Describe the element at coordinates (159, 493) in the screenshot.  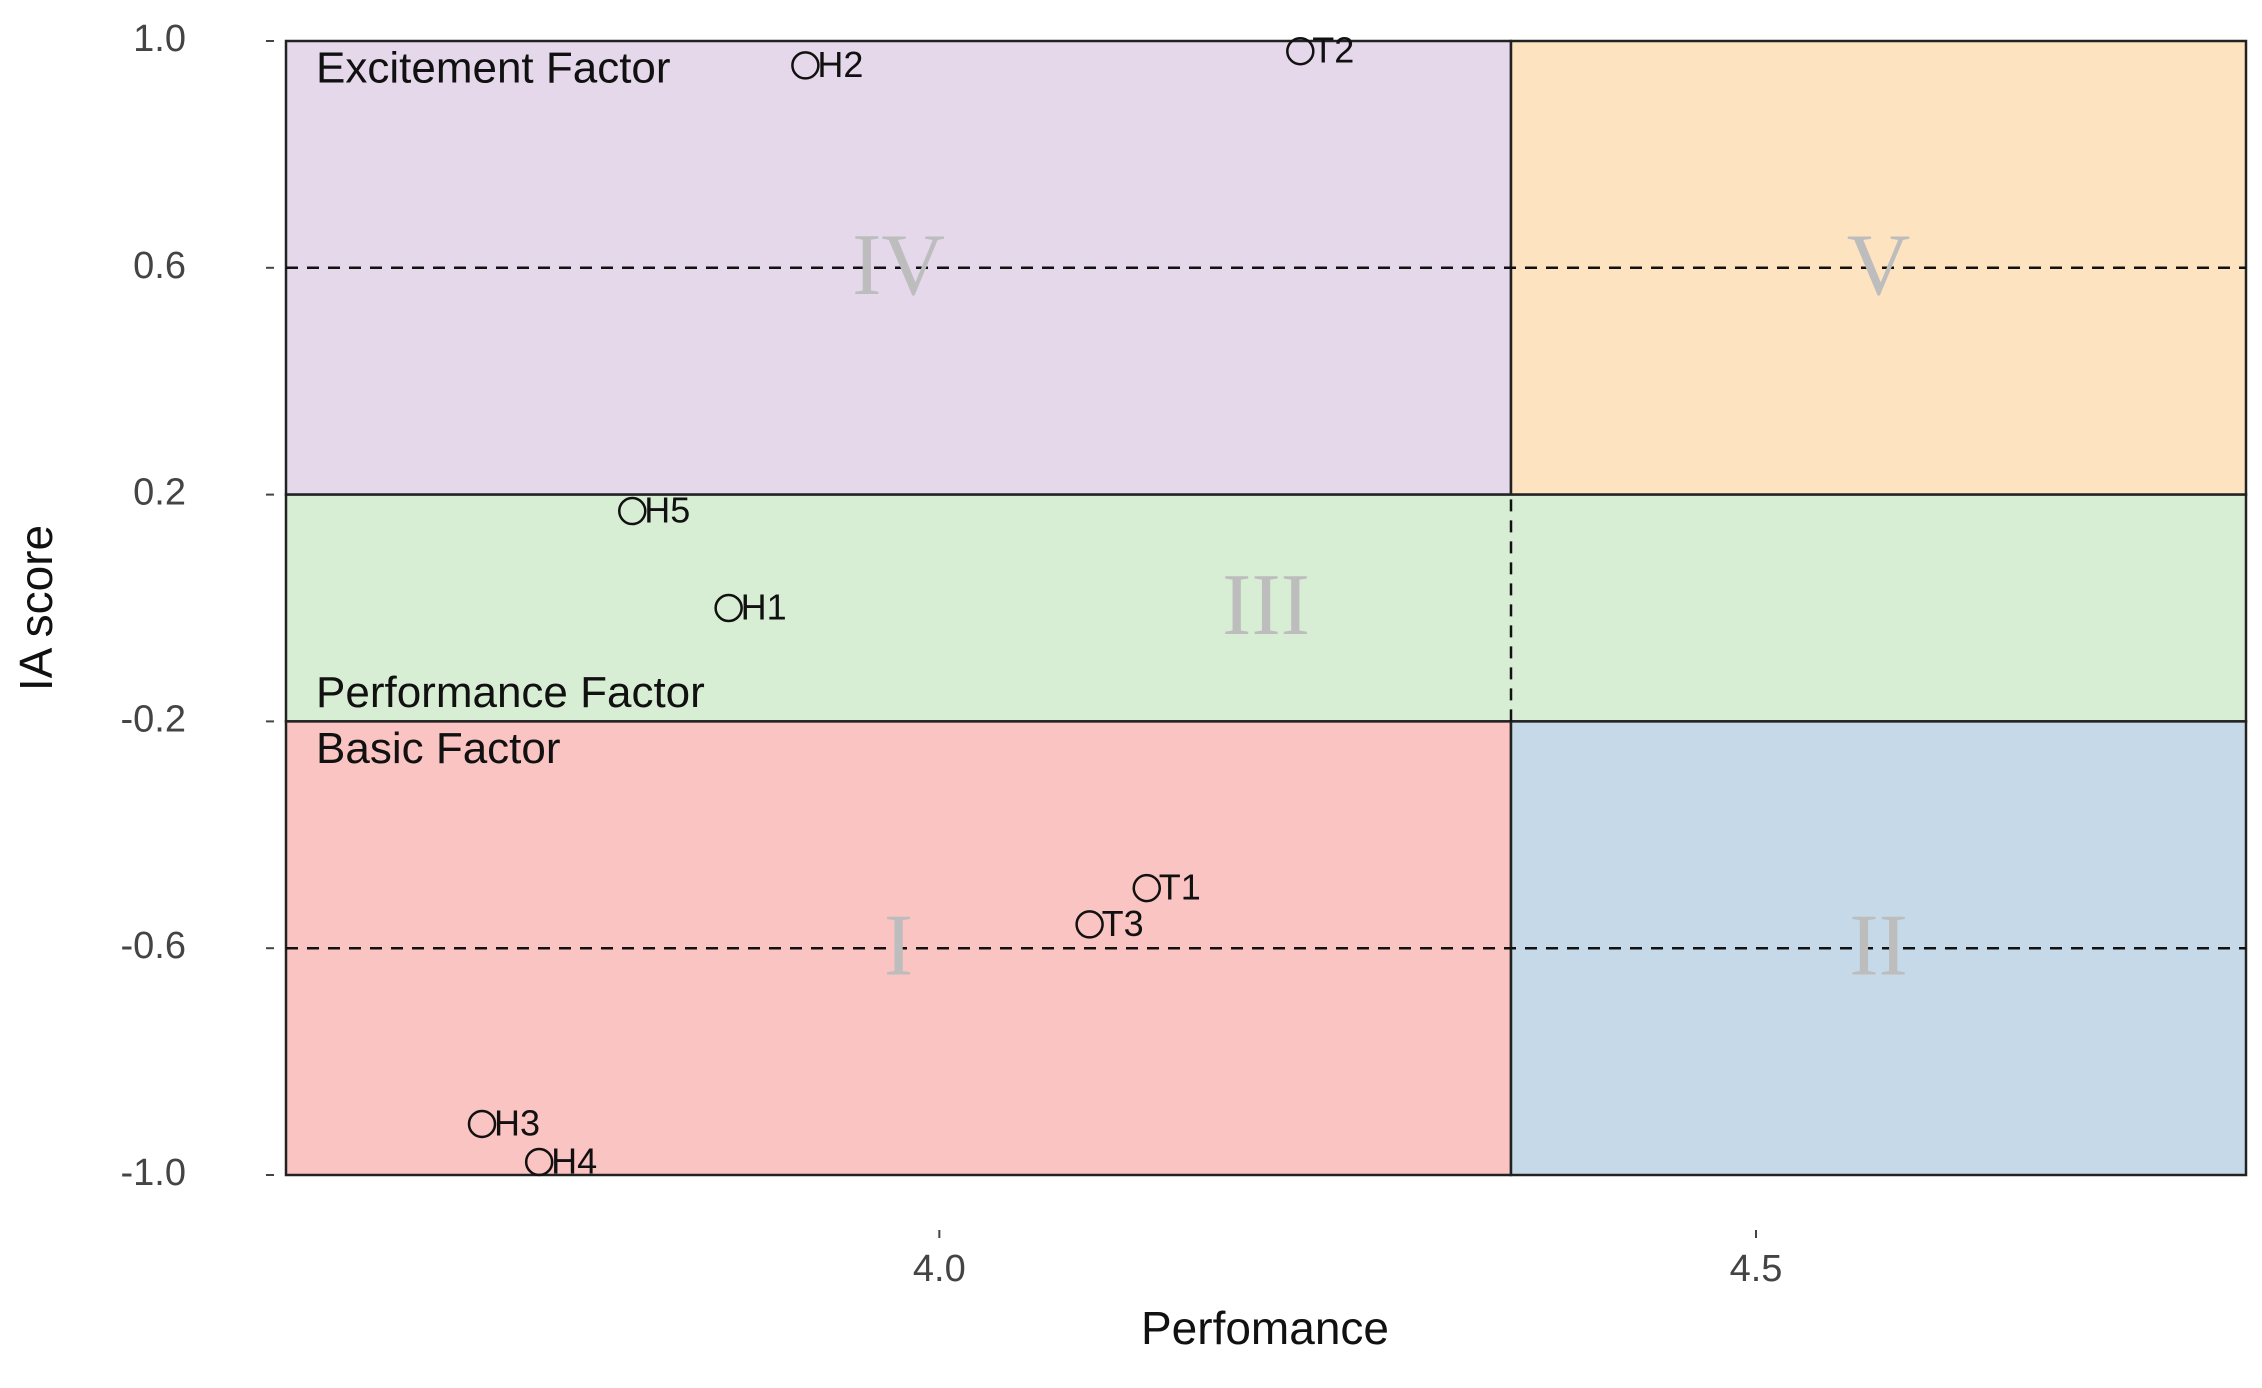
I see `y-tick-label: 0.2` at that location.